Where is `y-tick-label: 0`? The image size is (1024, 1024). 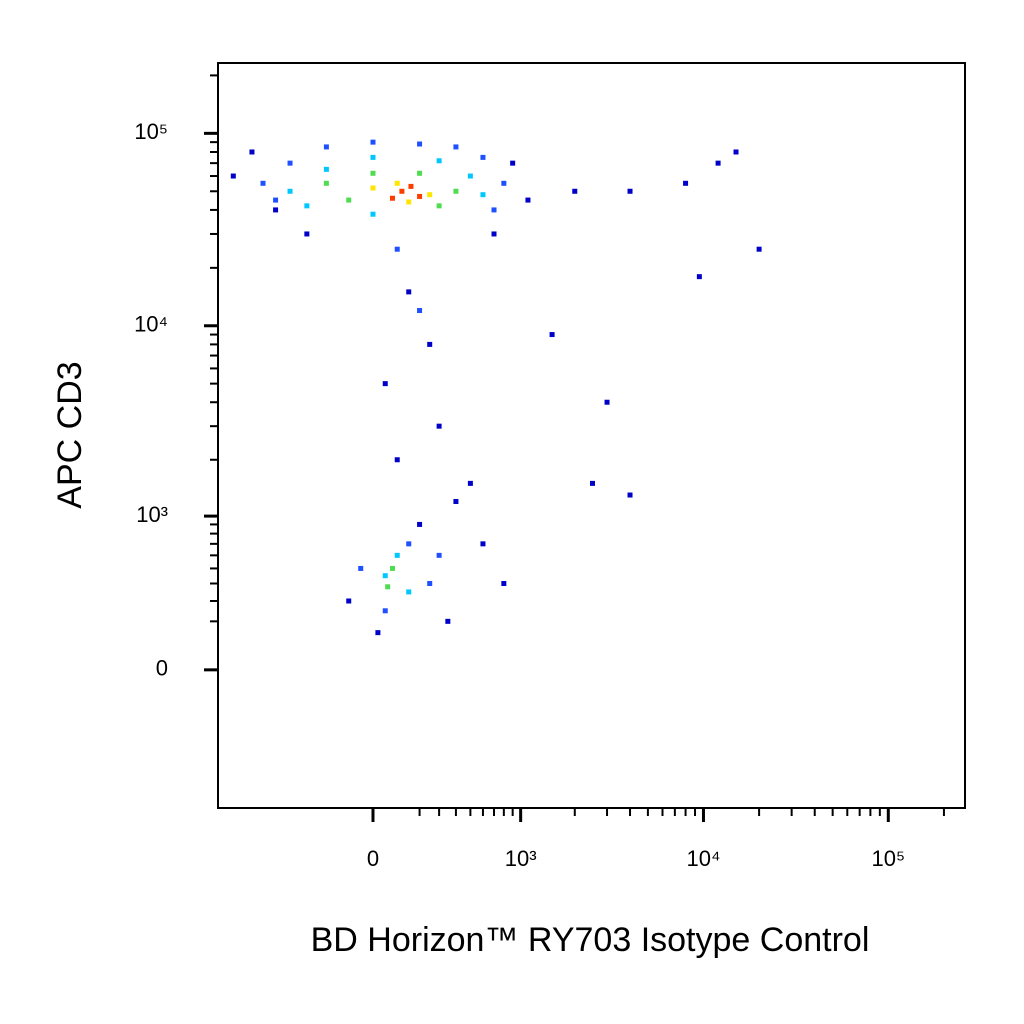
y-tick-label: 0 is located at coordinates (162, 668).